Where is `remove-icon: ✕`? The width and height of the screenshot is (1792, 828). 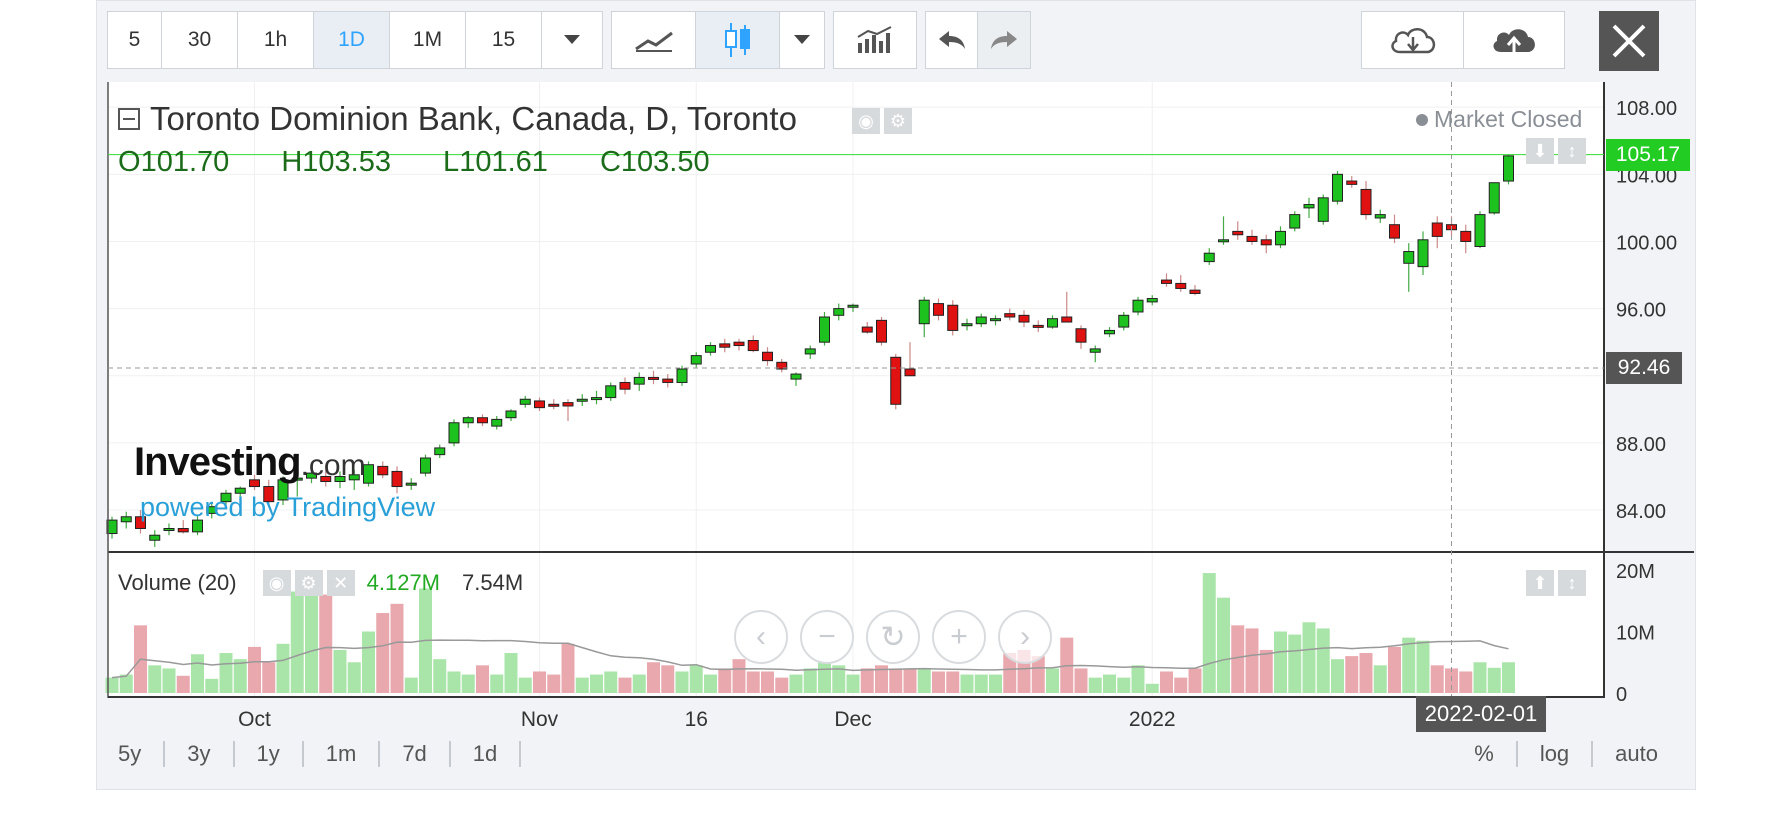
remove-icon: ✕ is located at coordinates (340, 583).